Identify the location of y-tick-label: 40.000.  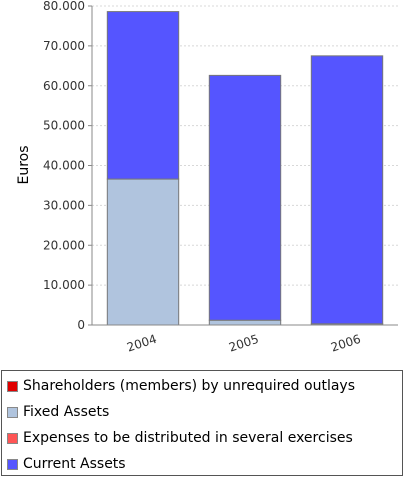
(64, 166).